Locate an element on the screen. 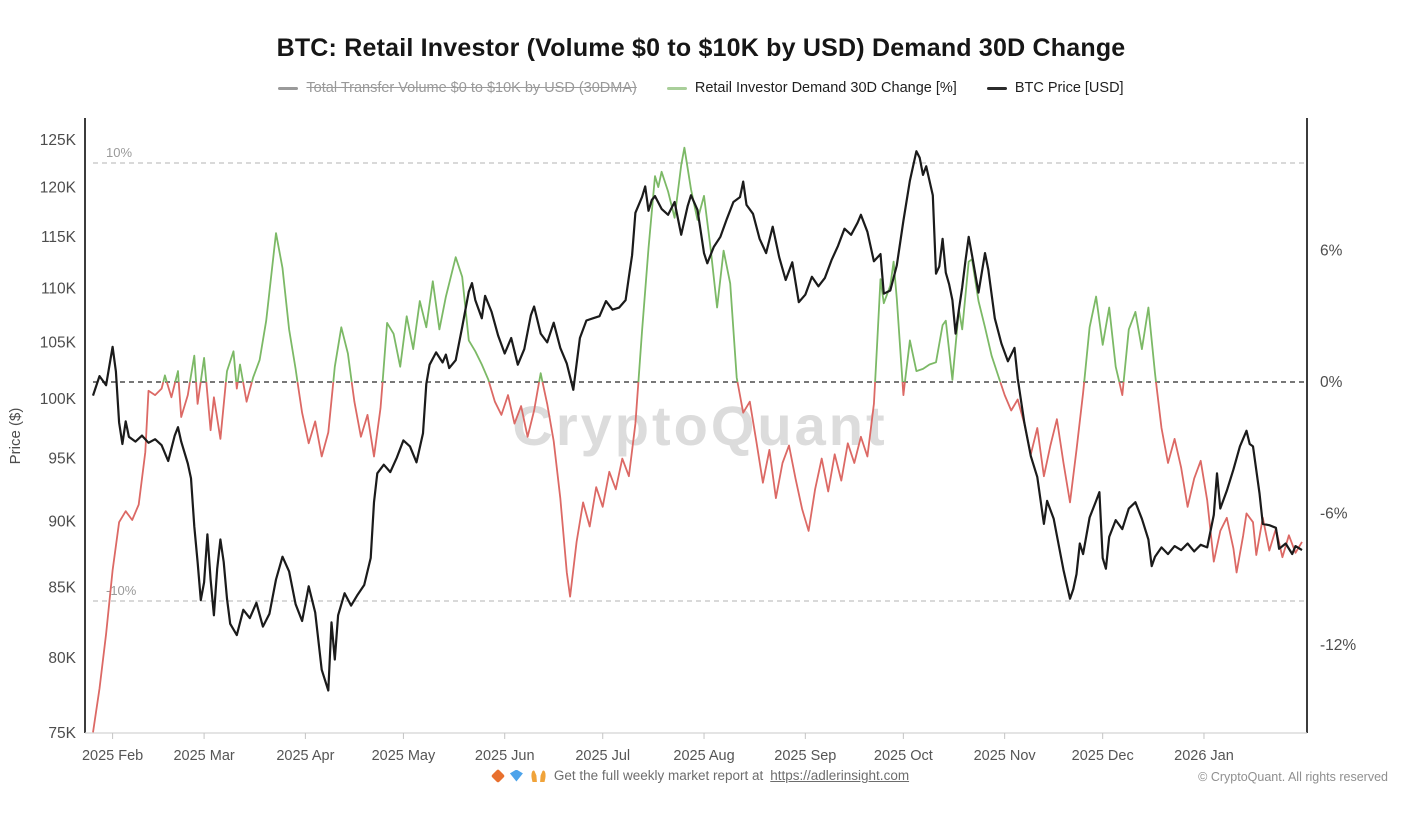  y-axis-right-tick-label: -6% is located at coordinates (1334, 513).